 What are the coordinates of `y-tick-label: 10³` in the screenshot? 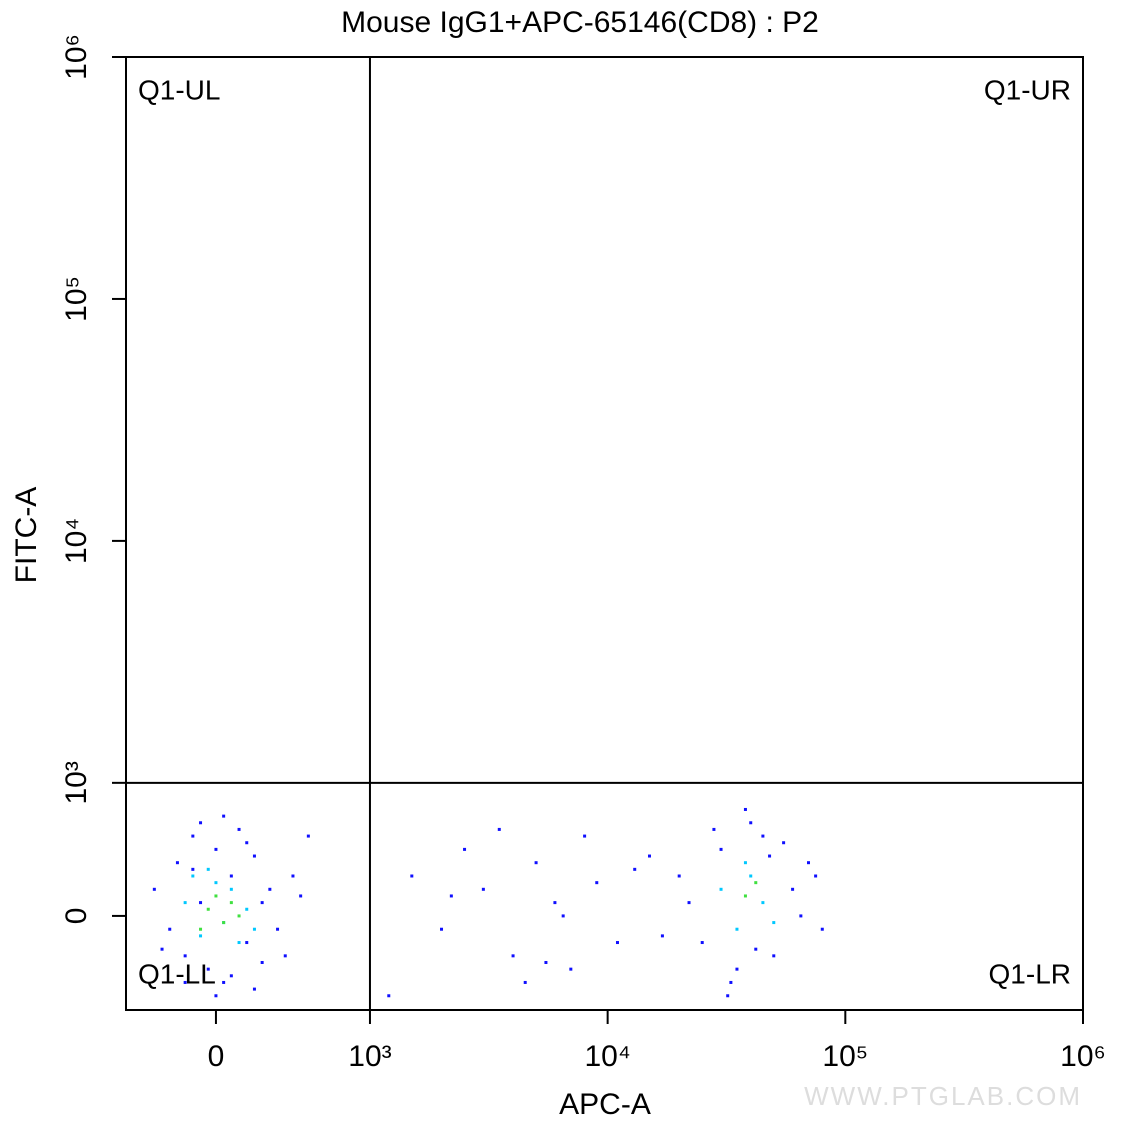 It's located at (76, 782).